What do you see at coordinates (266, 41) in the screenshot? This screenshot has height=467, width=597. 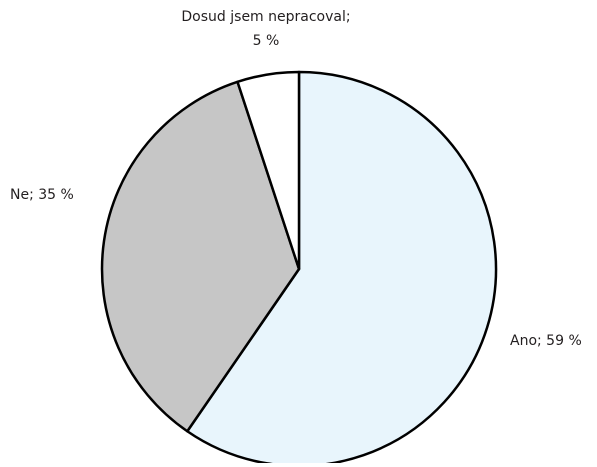 I see `slice-label-dosud-line2: 5 %` at bounding box center [266, 41].